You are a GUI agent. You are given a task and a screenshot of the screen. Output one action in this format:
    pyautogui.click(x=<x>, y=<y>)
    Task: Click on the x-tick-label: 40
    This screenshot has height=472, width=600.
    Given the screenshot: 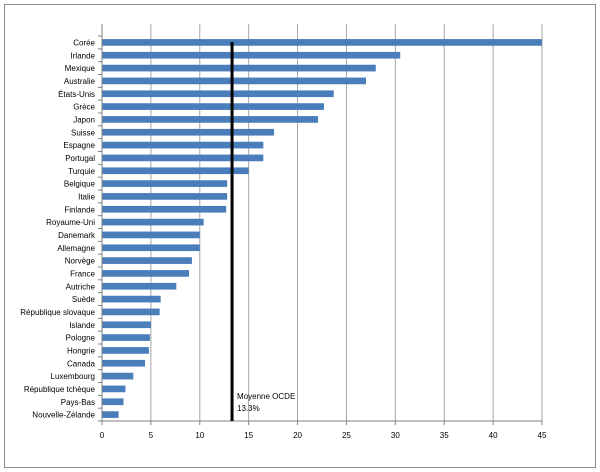 What is the action you would take?
    pyautogui.click(x=493, y=435)
    